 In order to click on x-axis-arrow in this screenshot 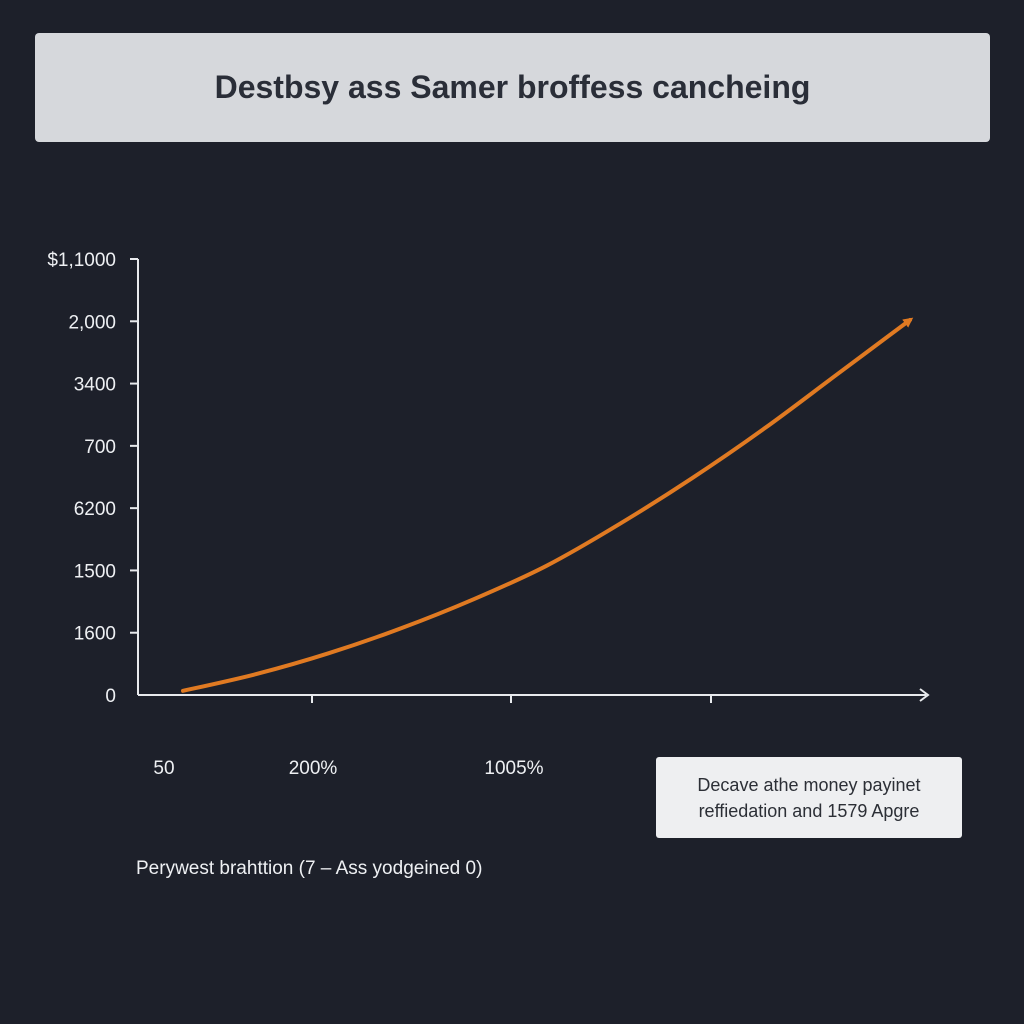, I will do `click(924, 695)`.